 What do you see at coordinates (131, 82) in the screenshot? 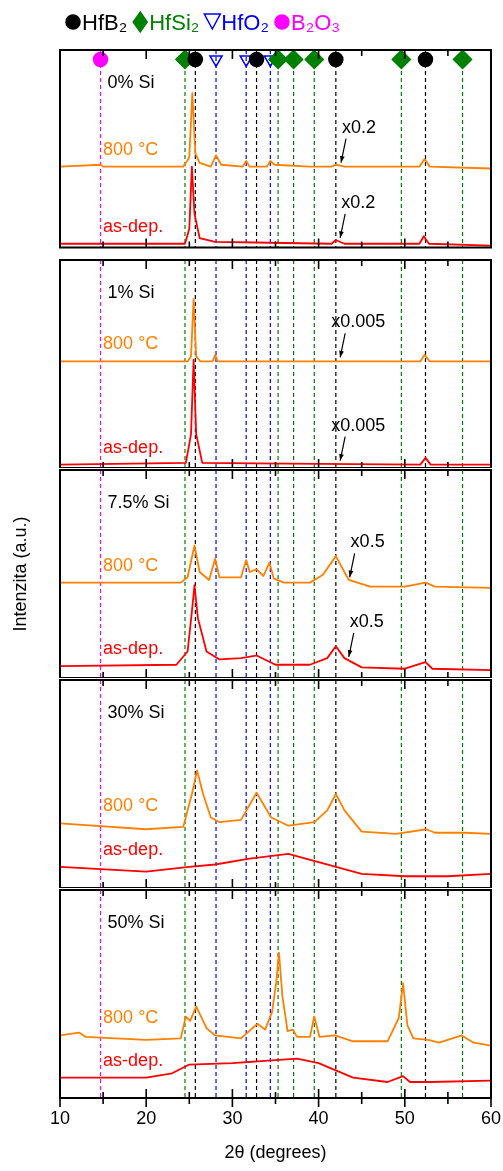
I see `annotation: 0% Si` at bounding box center [131, 82].